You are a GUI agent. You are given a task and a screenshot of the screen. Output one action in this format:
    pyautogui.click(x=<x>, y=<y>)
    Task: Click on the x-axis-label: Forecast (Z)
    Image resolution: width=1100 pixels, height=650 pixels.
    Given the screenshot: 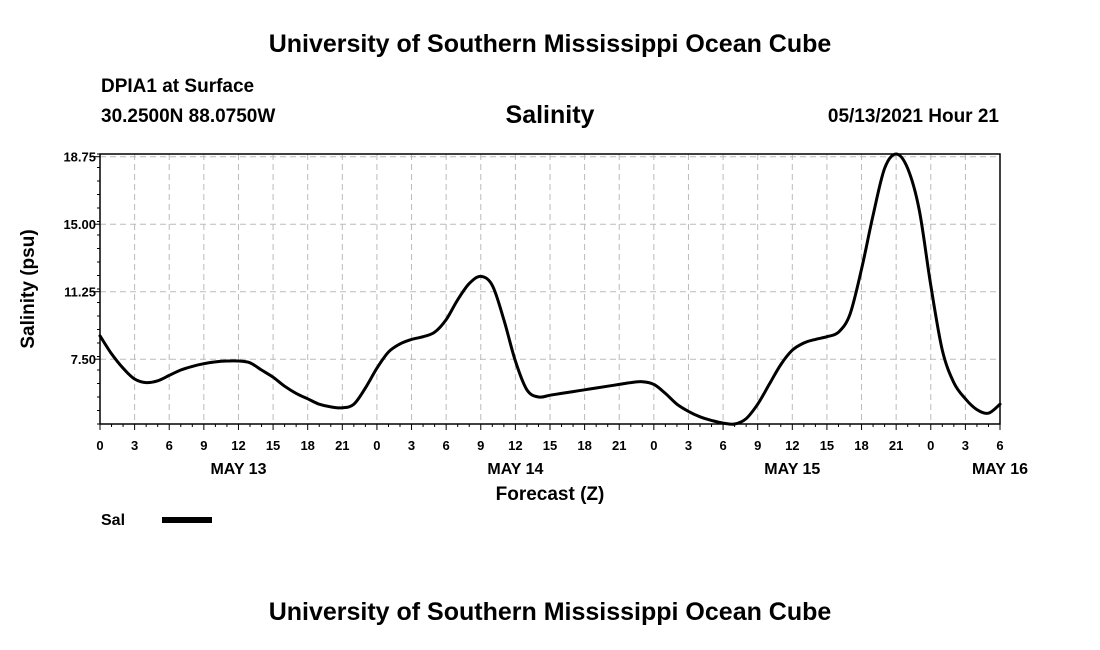 What is the action you would take?
    pyautogui.click(x=550, y=494)
    